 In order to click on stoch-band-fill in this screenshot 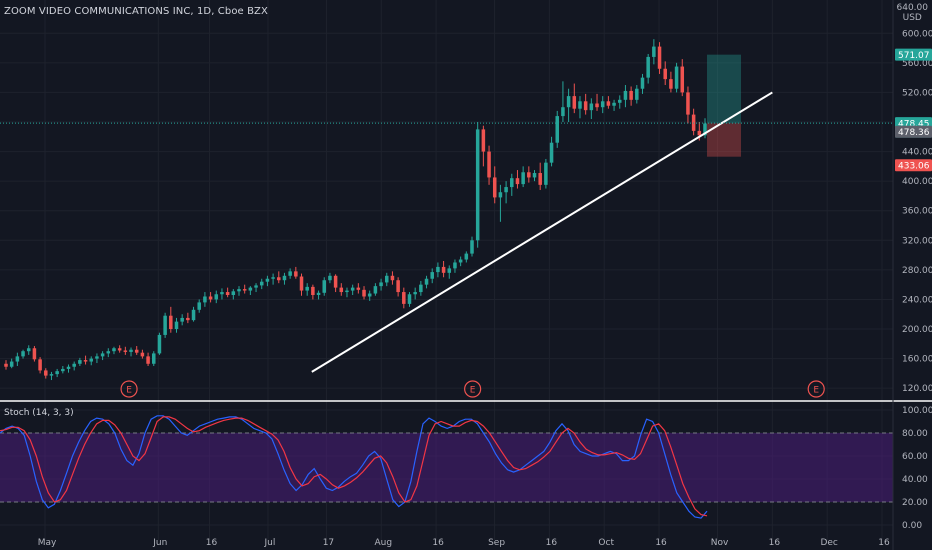, I will do `click(446, 467)`.